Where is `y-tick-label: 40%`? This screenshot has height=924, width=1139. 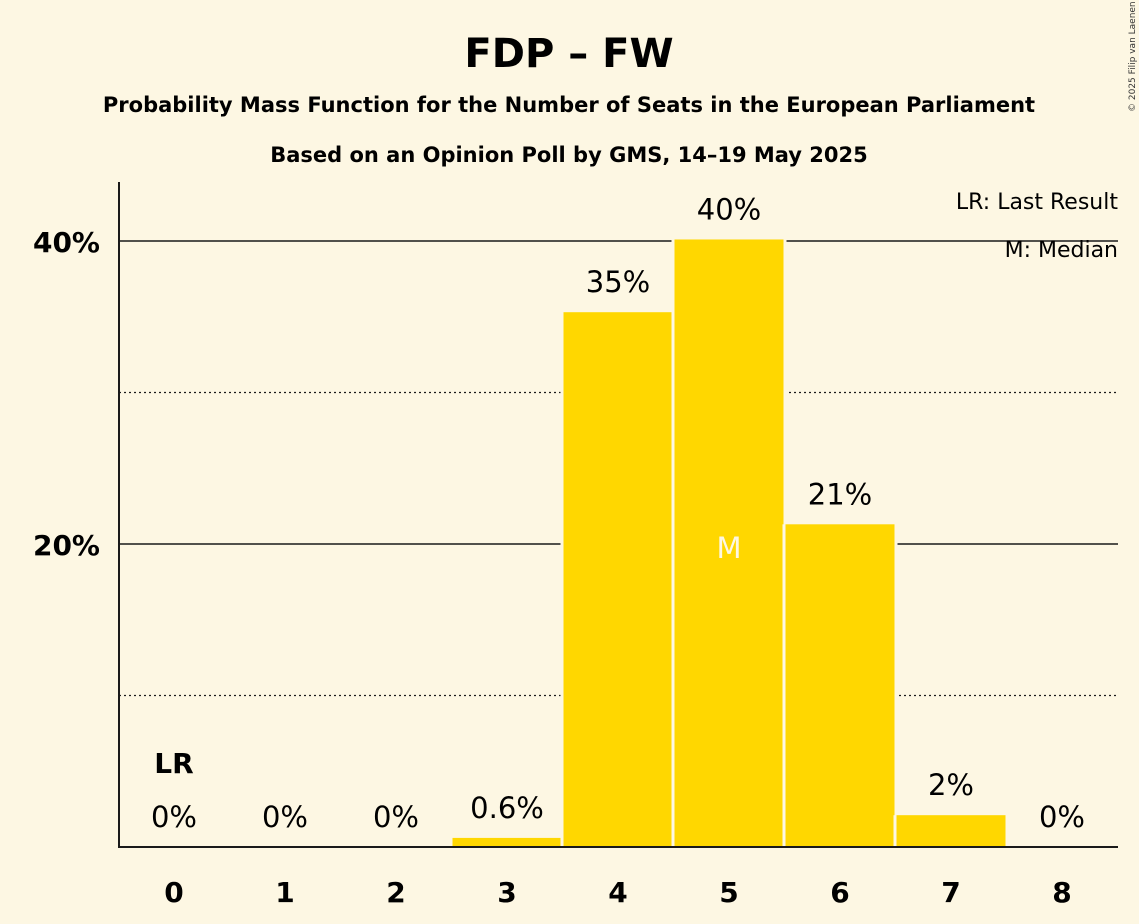 y-tick-label: 40% is located at coordinates (66, 242).